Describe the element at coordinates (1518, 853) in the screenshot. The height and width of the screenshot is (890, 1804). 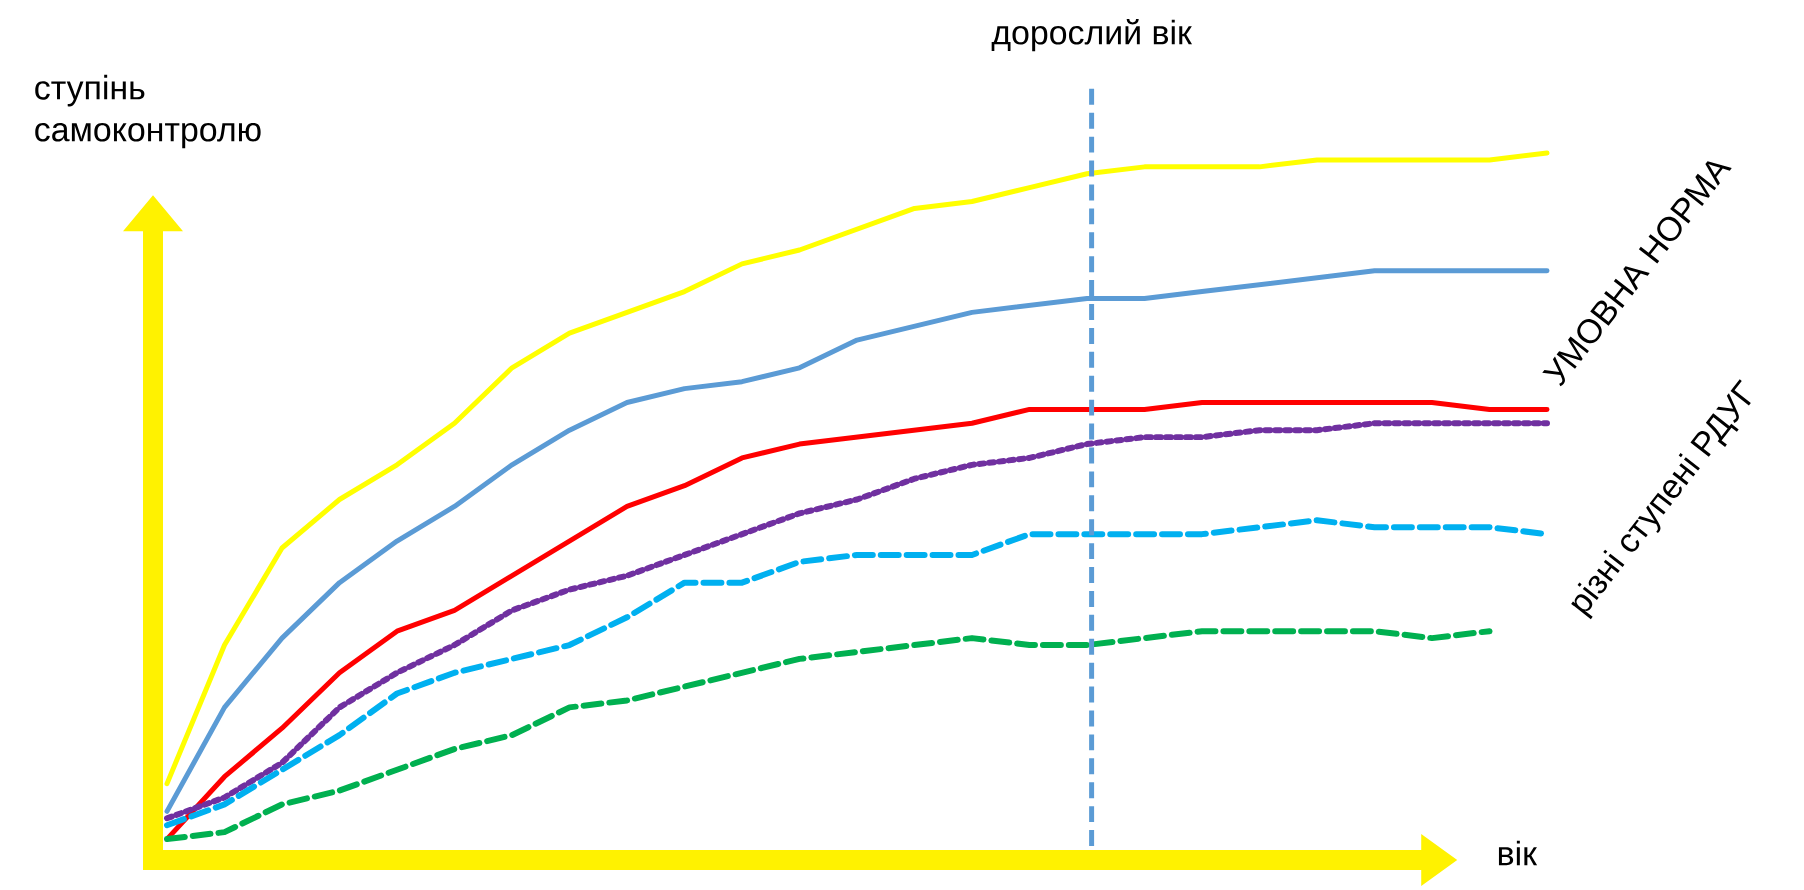
I see `x-axis-title: вік` at that location.